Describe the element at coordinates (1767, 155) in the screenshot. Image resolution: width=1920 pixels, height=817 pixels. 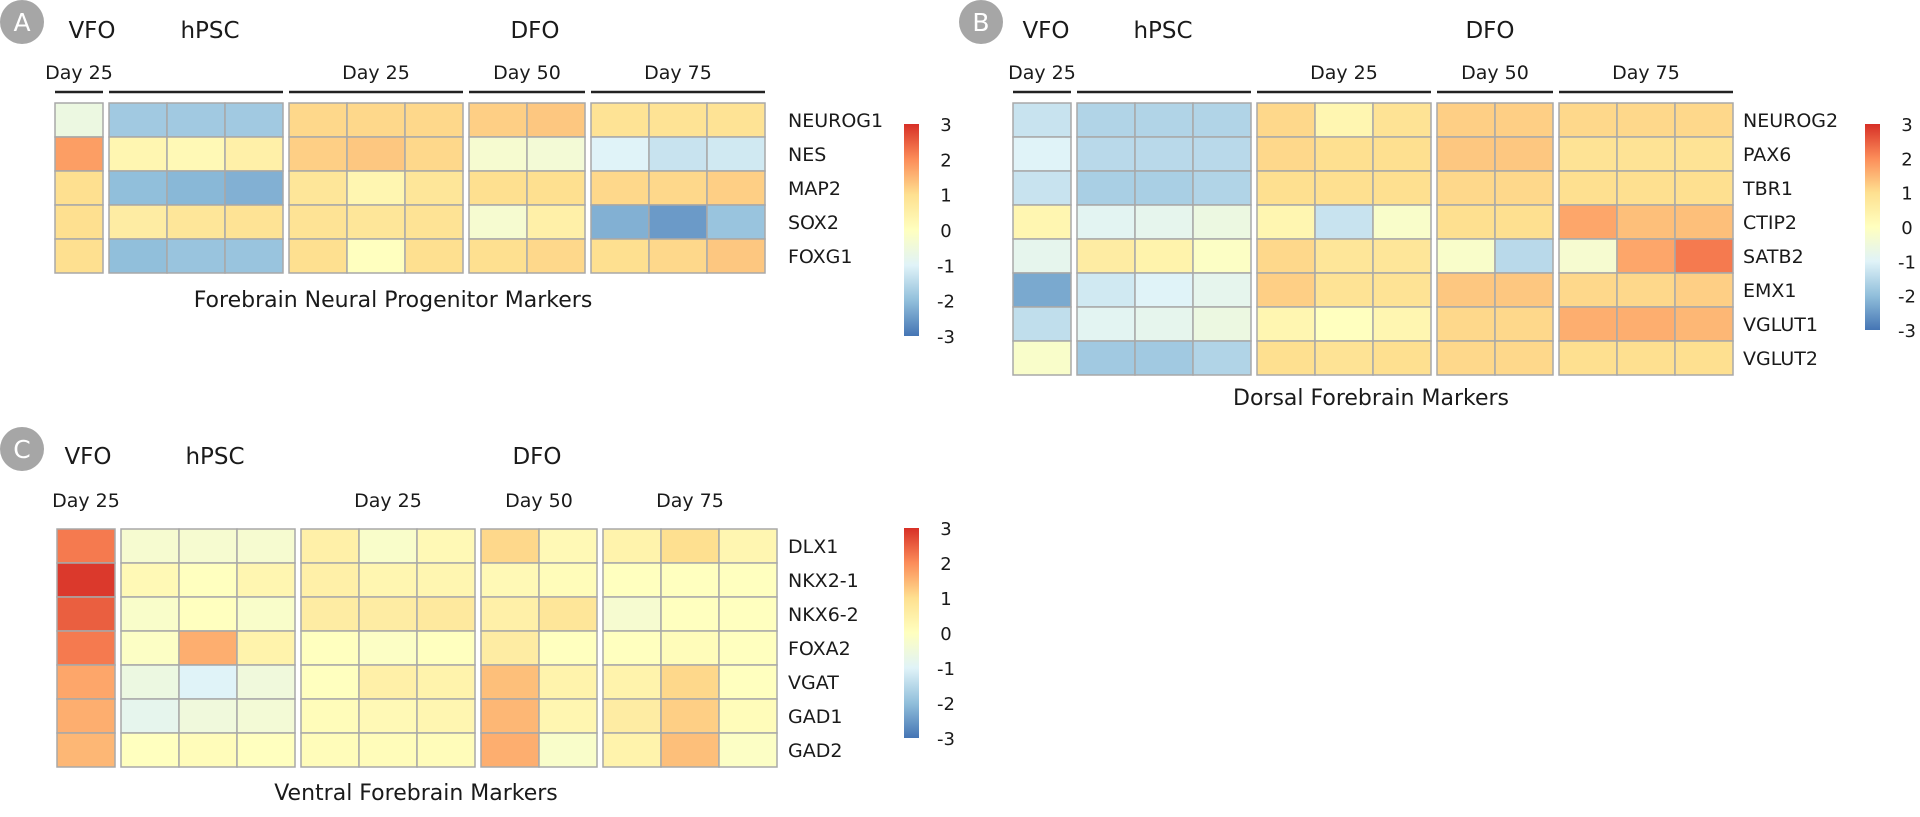
I see `row-label: PAX6` at that location.